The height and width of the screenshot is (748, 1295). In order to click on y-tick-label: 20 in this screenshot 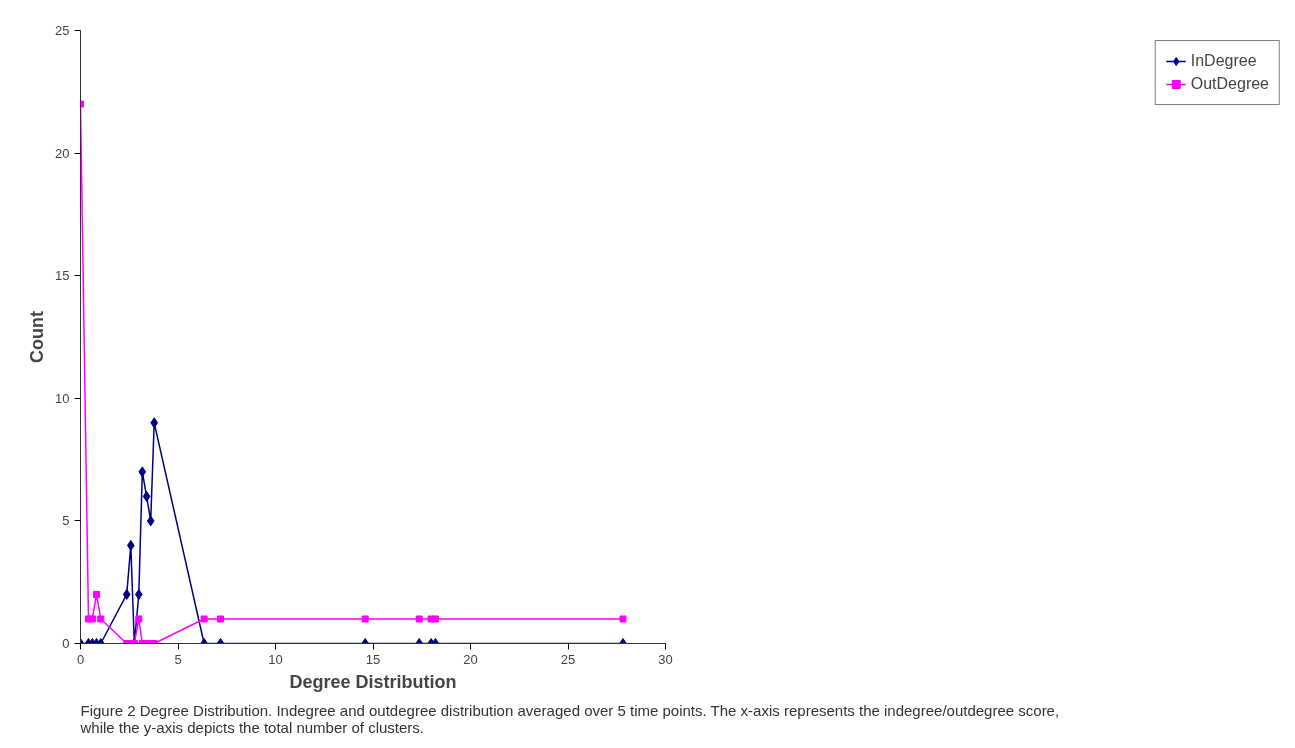, I will do `click(62, 153)`.